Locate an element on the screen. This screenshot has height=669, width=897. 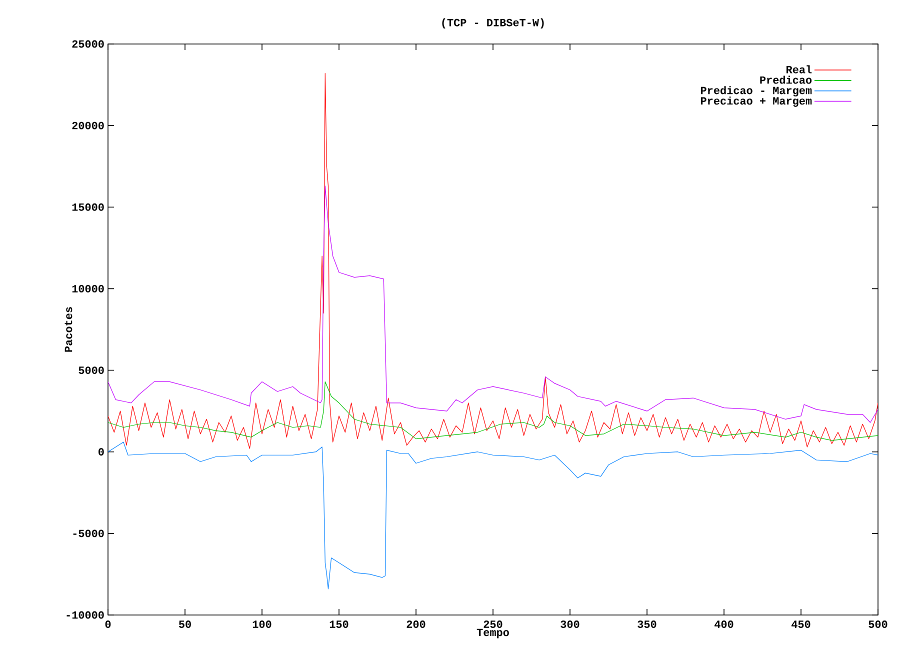
x-tick-label: 450 is located at coordinates (801, 624).